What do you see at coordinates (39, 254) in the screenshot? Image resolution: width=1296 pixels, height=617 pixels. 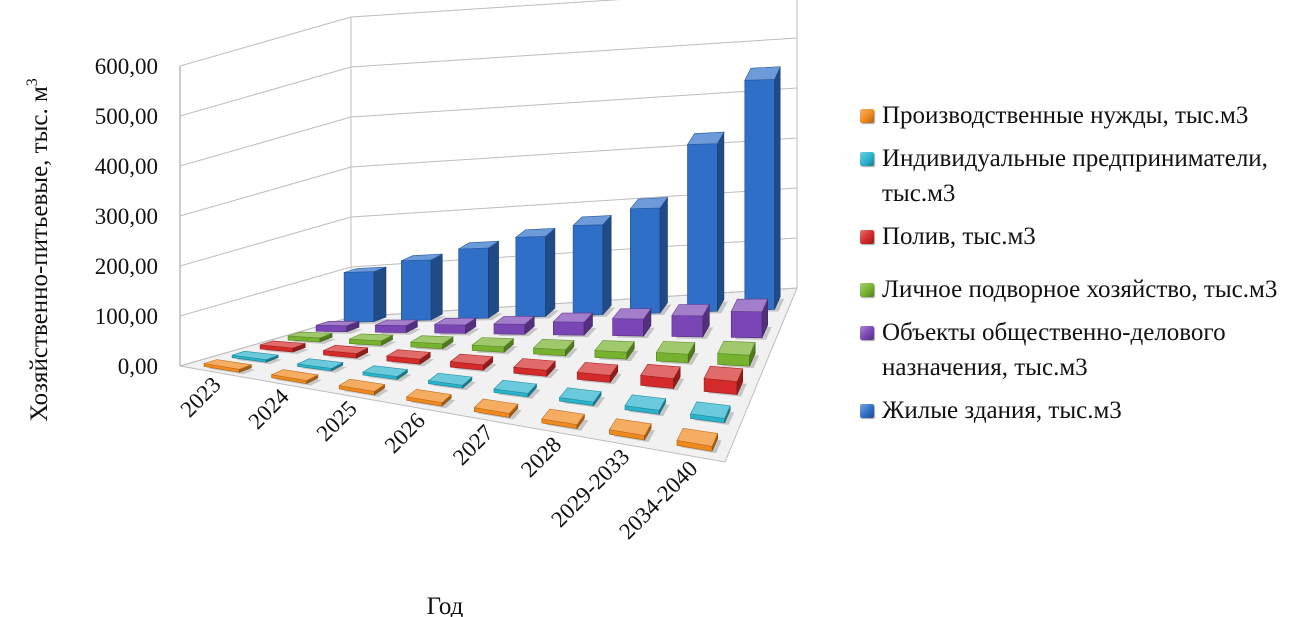 I see `y-axis-title-text: Хозяйственно-питьевые, тыс. м` at bounding box center [39, 254].